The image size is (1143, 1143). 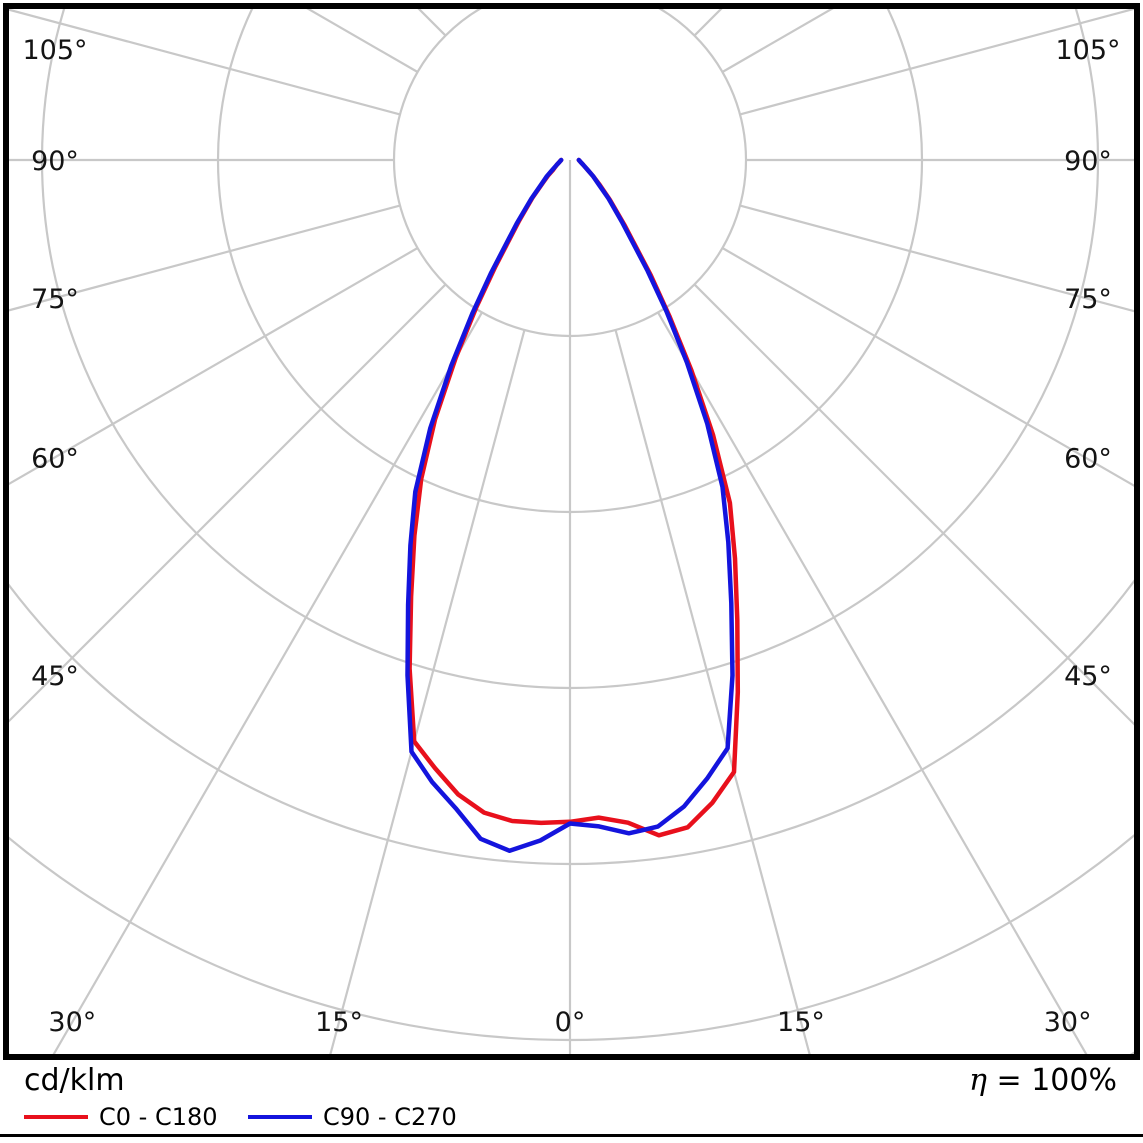 What do you see at coordinates (74, 1080) in the screenshot?
I see `radial-unit-label: cd/klm` at bounding box center [74, 1080].